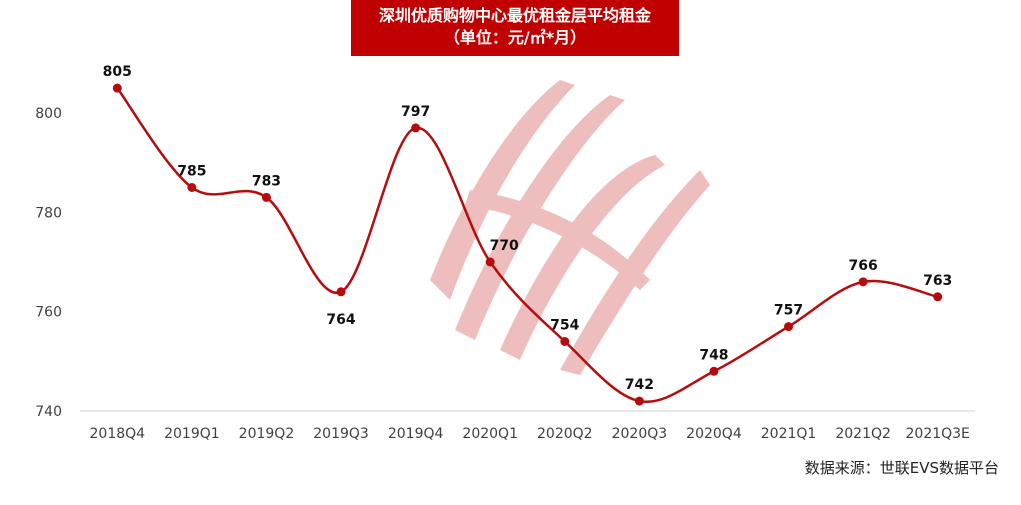 The height and width of the screenshot is (505, 1021). What do you see at coordinates (48, 412) in the screenshot?
I see `y-tick-label: 740` at bounding box center [48, 412].